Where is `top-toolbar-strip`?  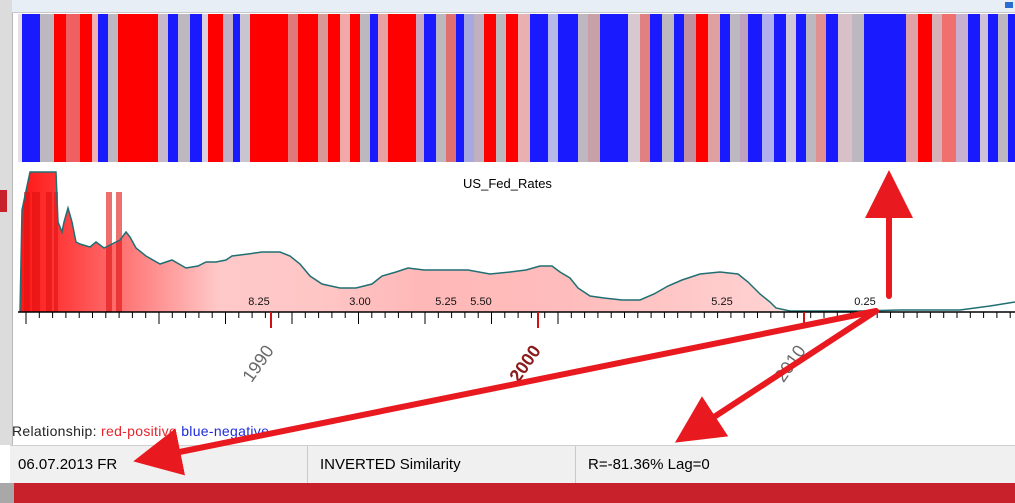
top-toolbar-strip is located at coordinates (513, 6).